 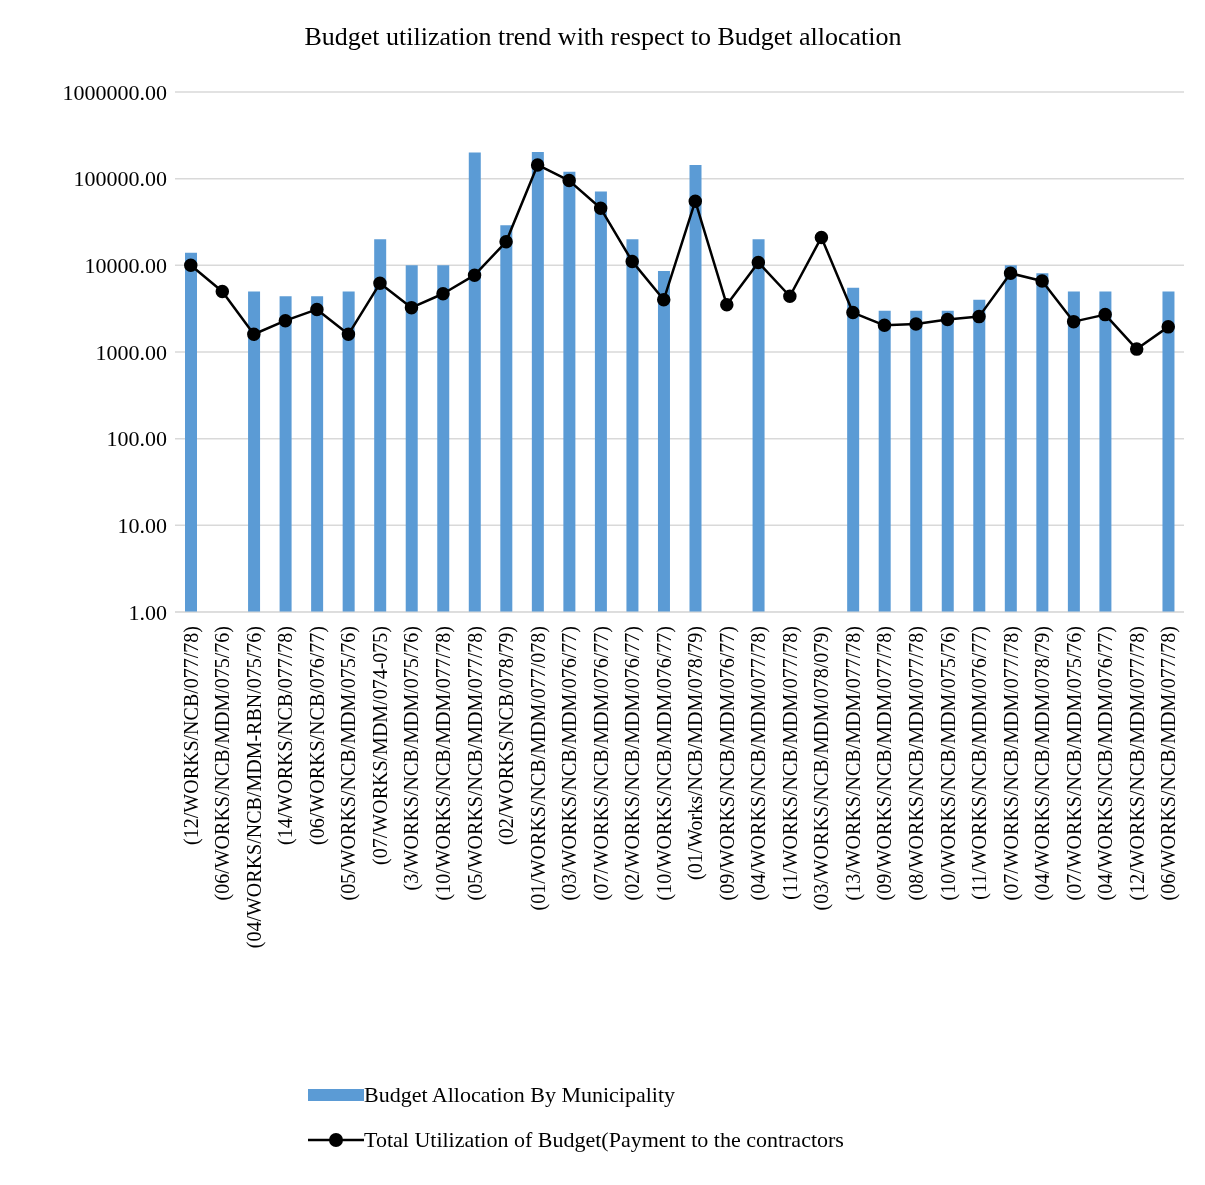 I want to click on x-tick-label: (03/WORKS/NCB/MDM/078/079), so click(x=822, y=768).